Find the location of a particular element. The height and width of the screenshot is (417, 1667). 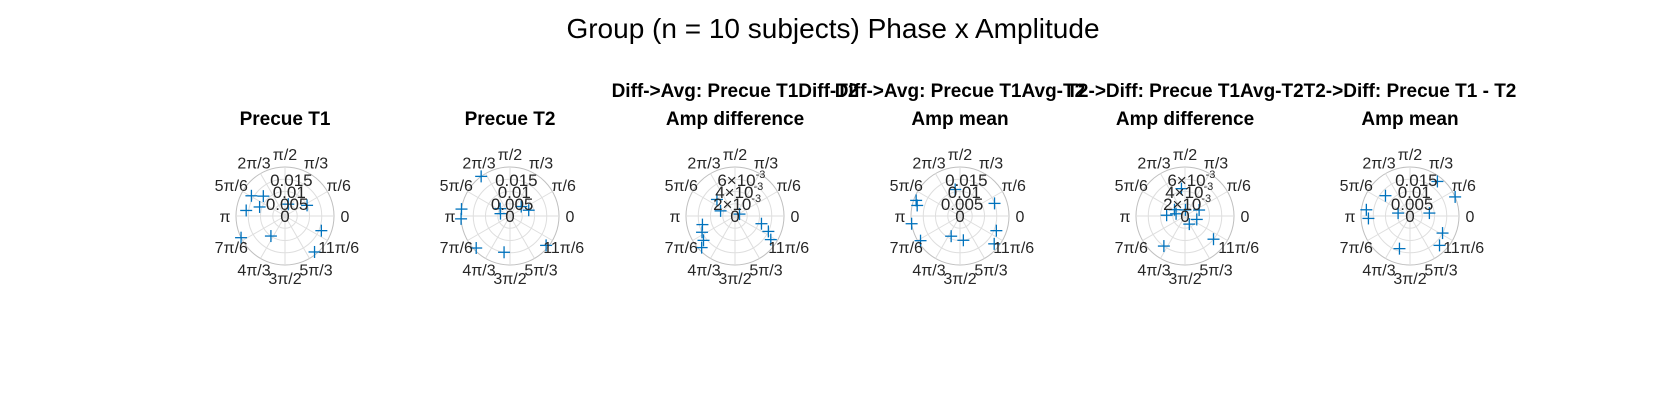

panel-title: Amp mean is located at coordinates (1409, 119).